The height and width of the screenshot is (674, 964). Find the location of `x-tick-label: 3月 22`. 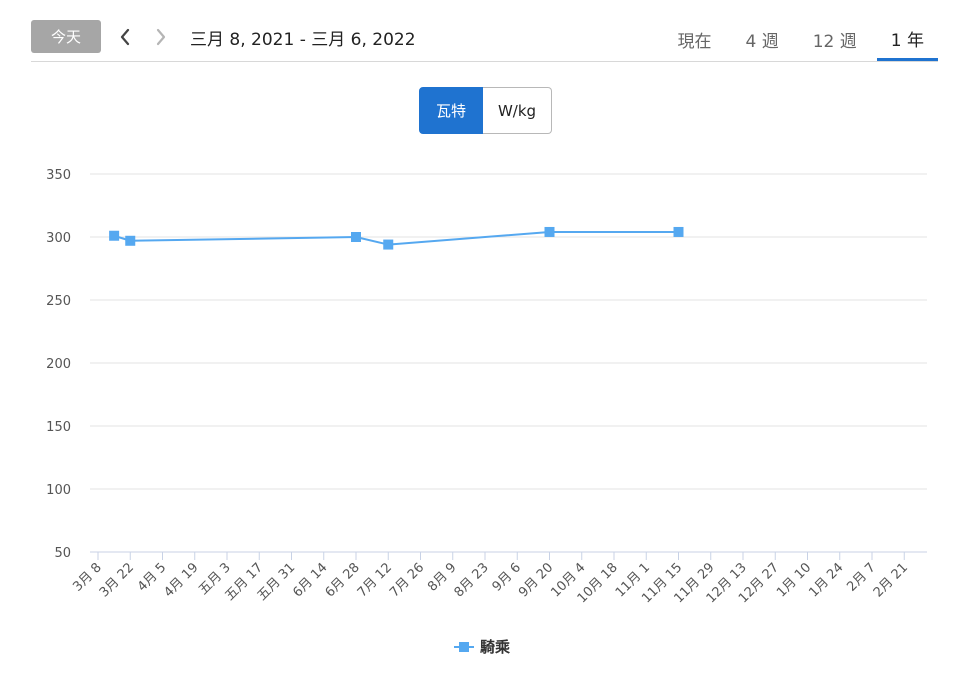

x-tick-label: 3月 22 is located at coordinates (117, 580).